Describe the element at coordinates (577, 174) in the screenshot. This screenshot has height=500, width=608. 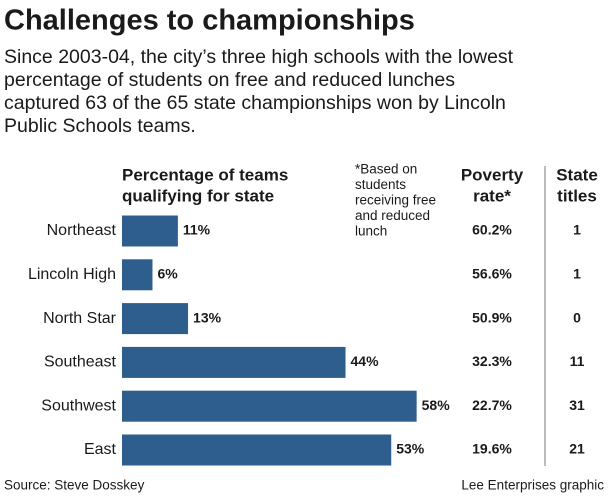
I see `titles-header: State` at that location.